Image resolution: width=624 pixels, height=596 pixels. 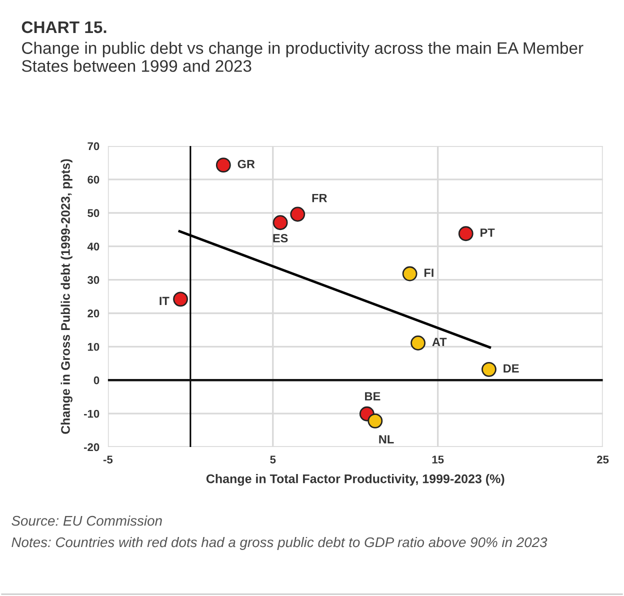 What do you see at coordinates (602, 460) in the screenshot?
I see `x-tick-label: 25` at bounding box center [602, 460].